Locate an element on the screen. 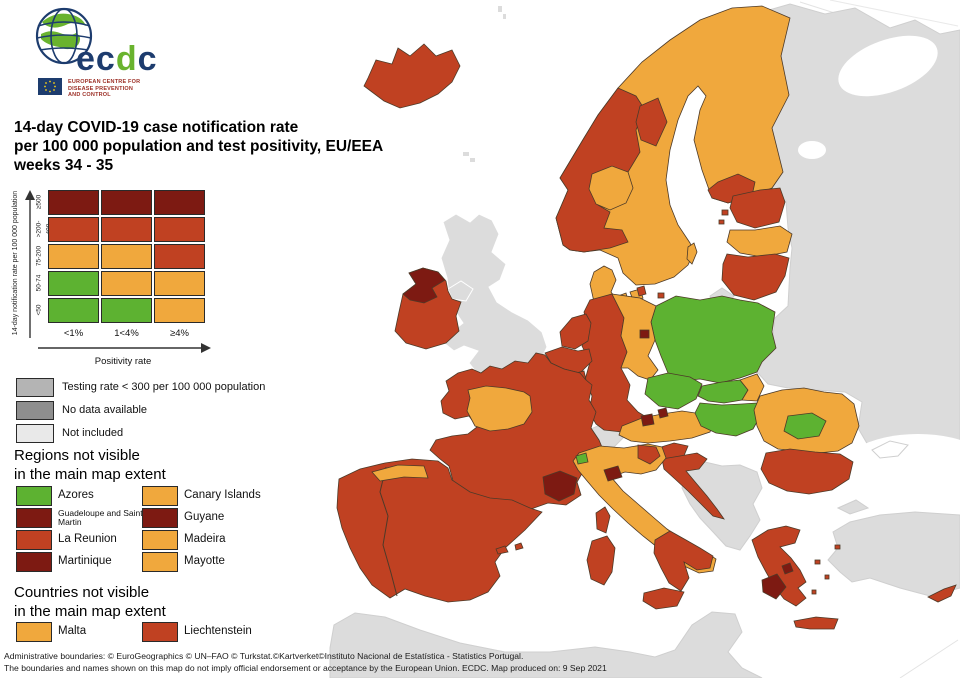  row-label-4: <50 is located at coordinates (39, 310).